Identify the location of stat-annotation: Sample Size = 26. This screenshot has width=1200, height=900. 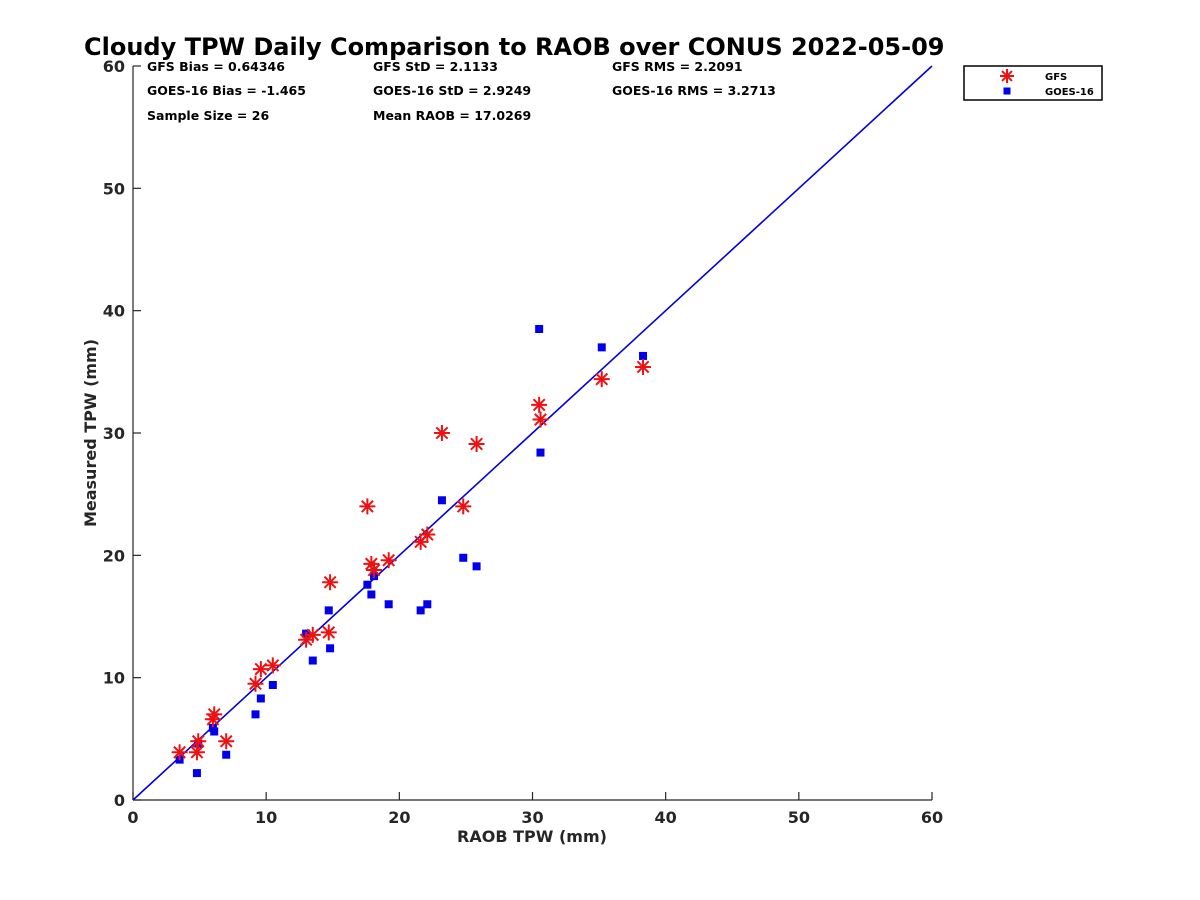
(208, 115).